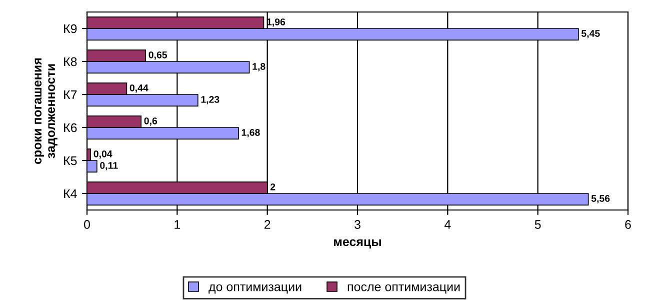 This screenshot has width=649, height=308. Describe the element at coordinates (267, 224) in the screenshot. I see `x-tick-label: 2` at that location.